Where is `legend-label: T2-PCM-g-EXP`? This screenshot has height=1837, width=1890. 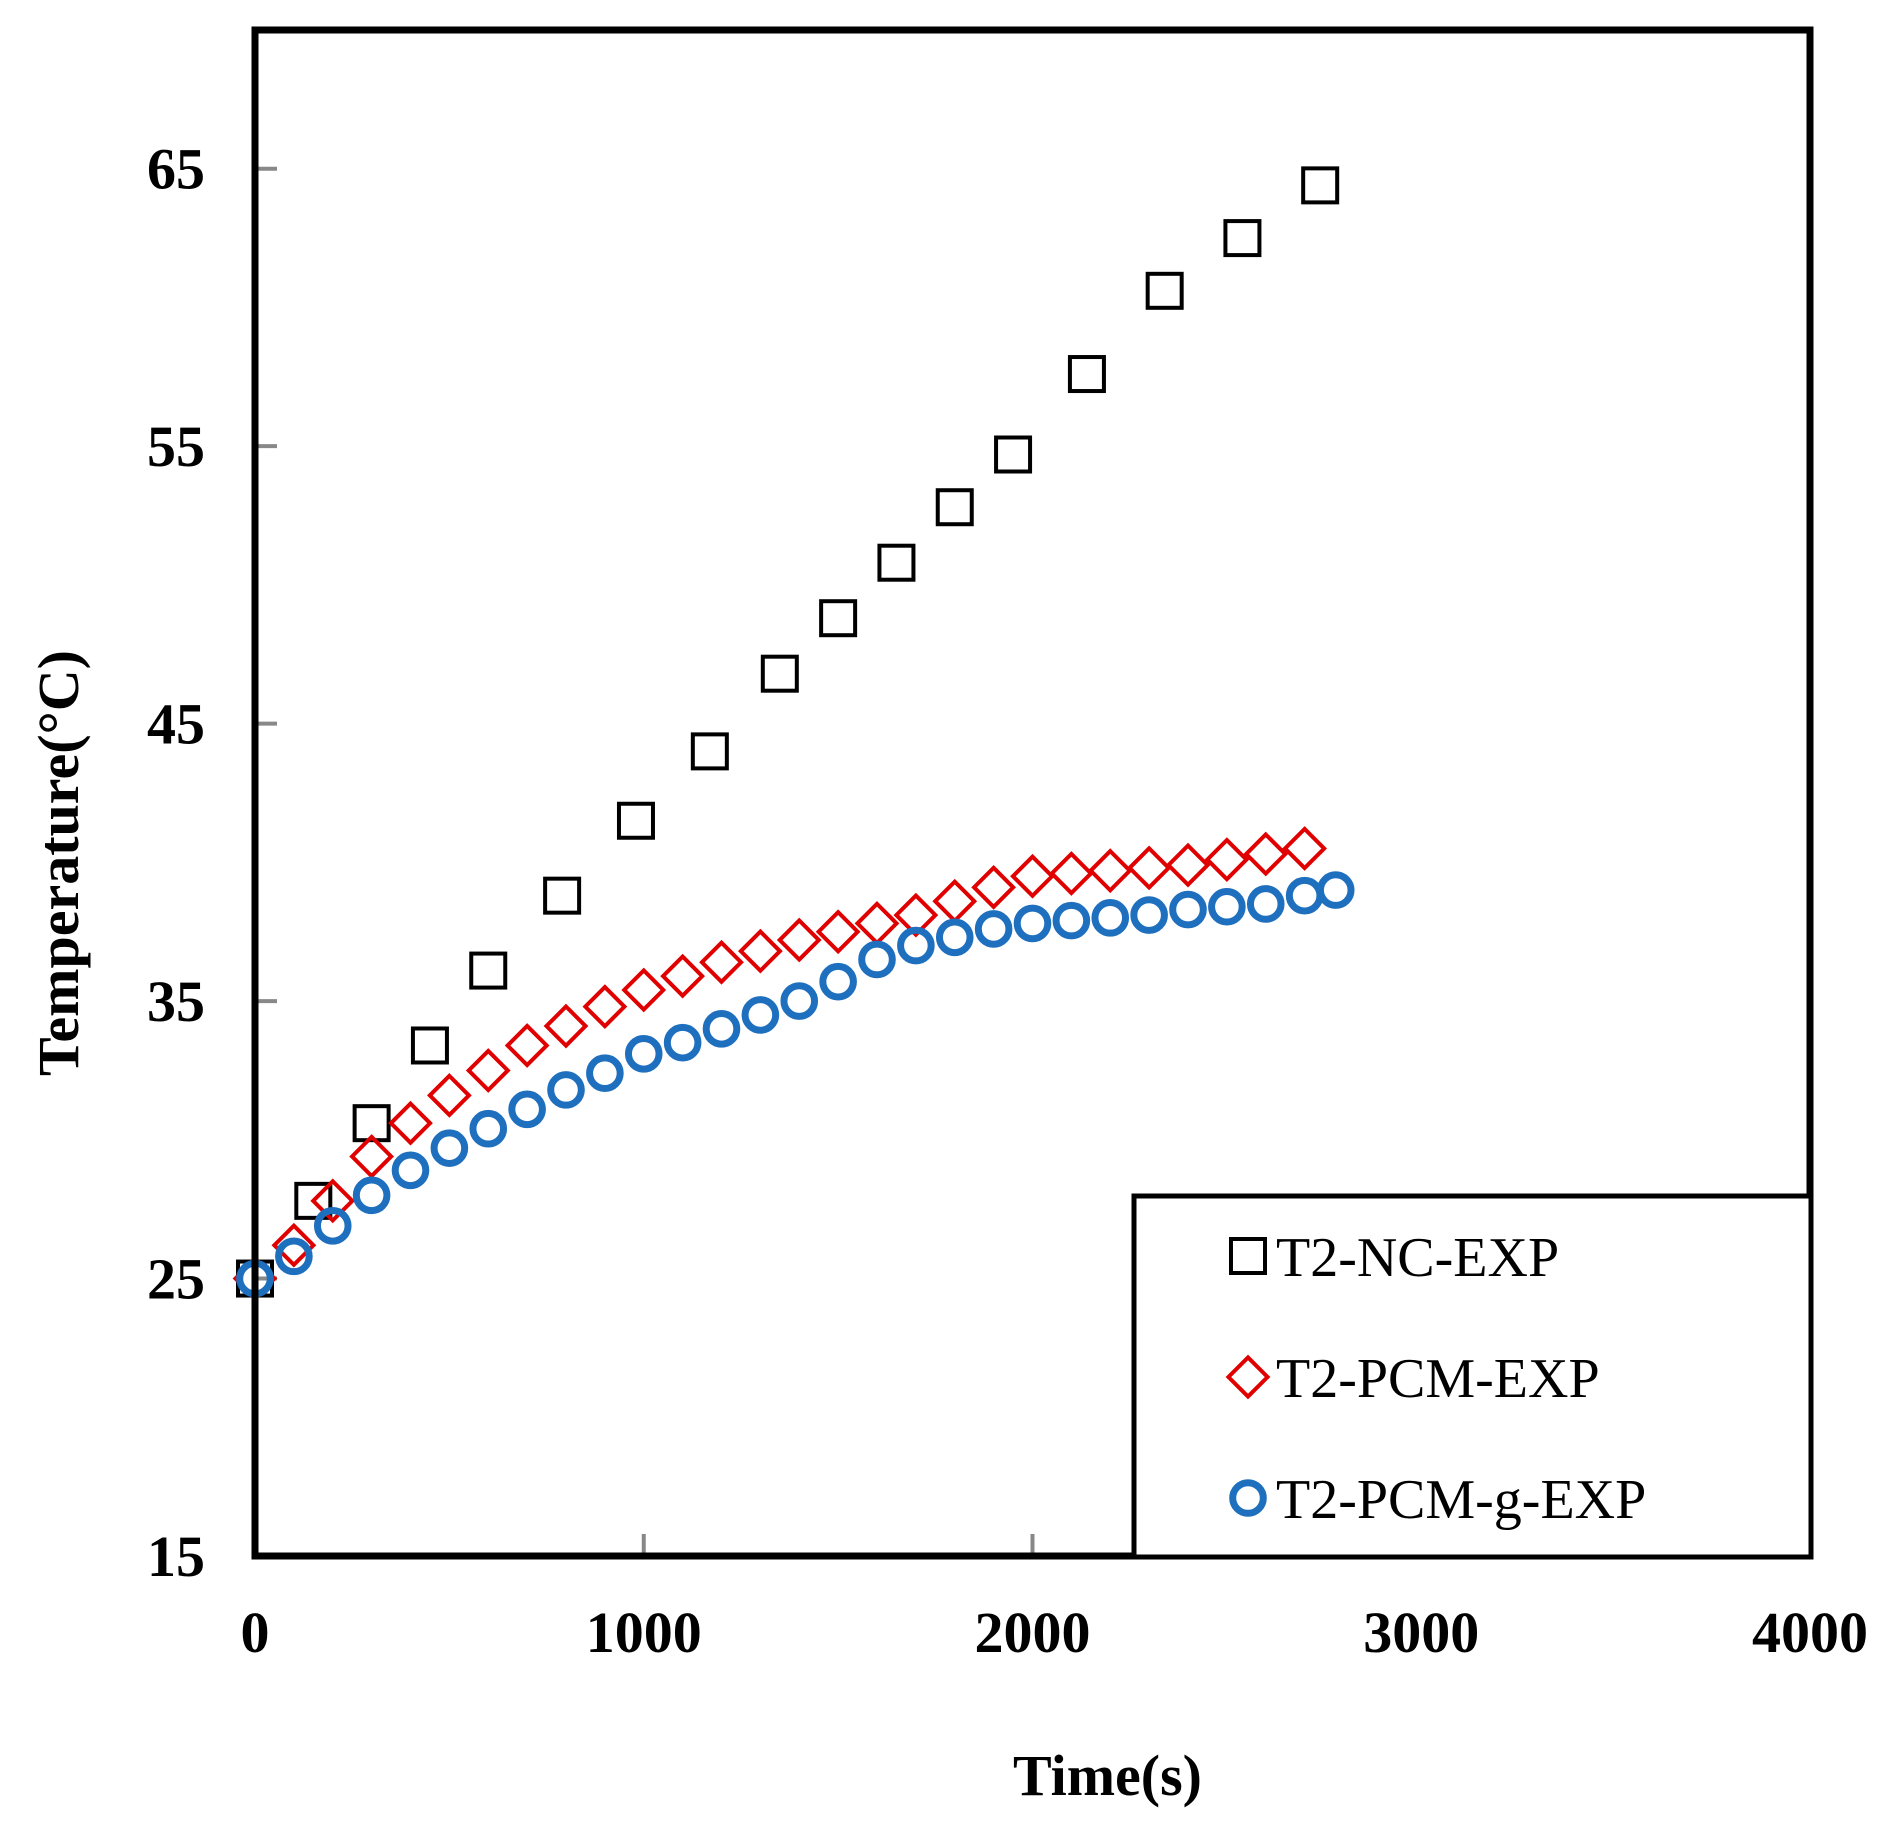
legend-label: T2-PCM-g-EXP is located at coordinates (1461, 1500).